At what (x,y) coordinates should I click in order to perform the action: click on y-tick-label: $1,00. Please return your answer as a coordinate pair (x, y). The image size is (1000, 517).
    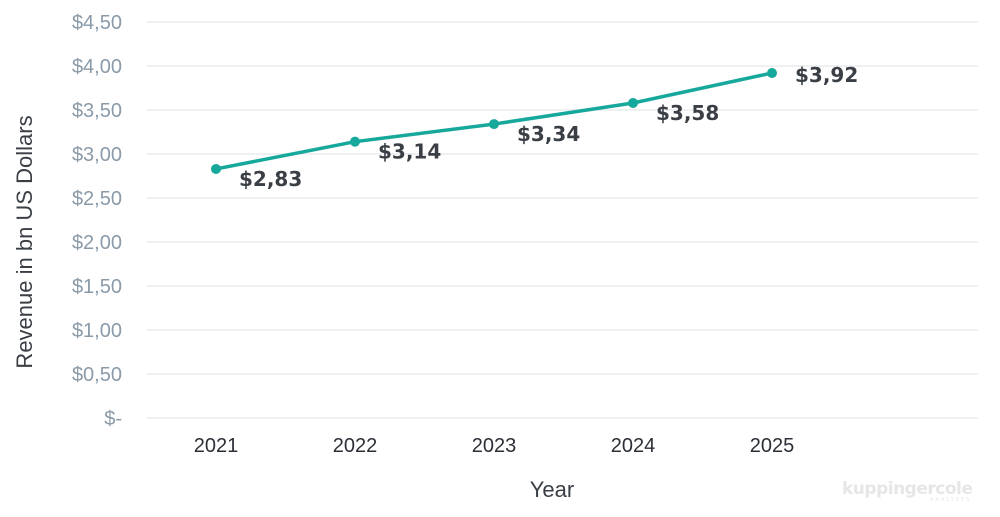
    Looking at the image, I should click on (97, 331).